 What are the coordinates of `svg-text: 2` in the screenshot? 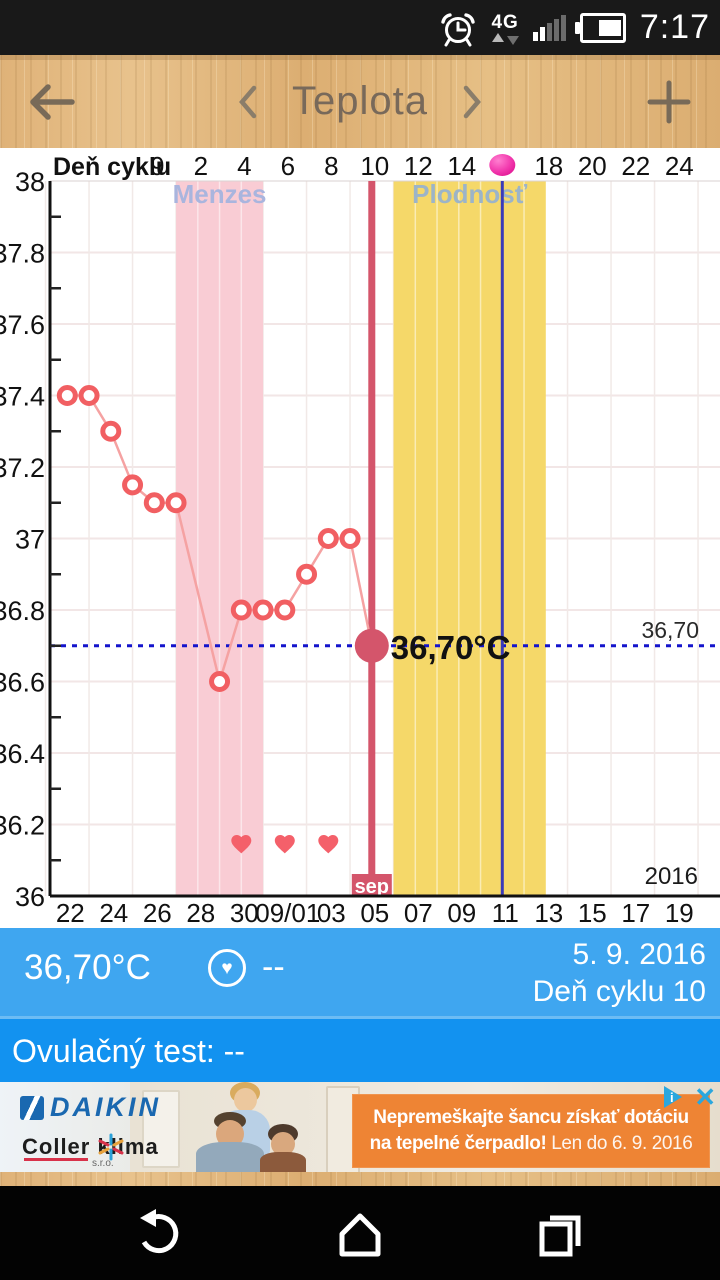 It's located at (201, 166).